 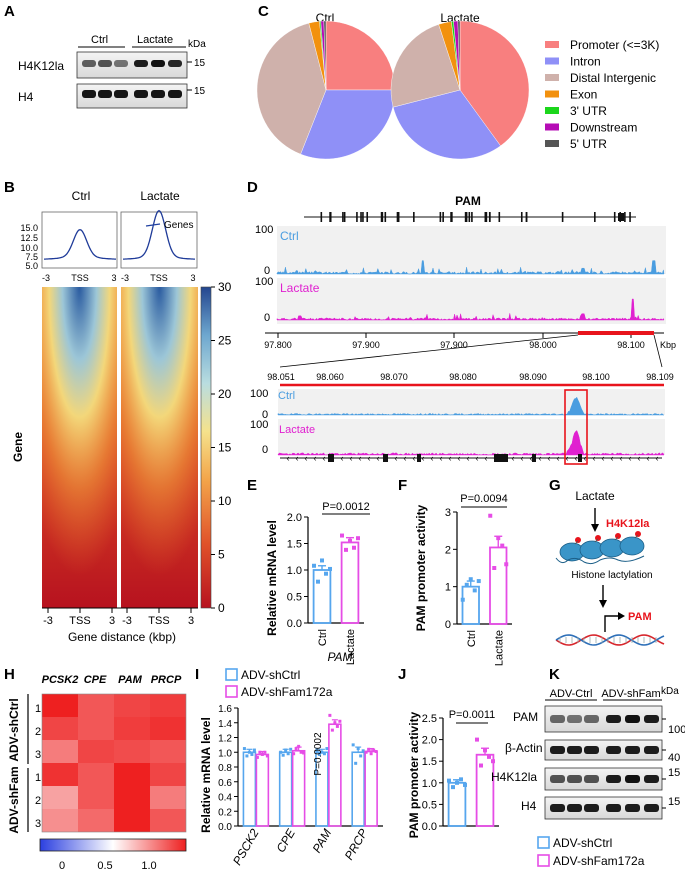 I want to click on bar-chart-e: 0.0 0.5 1.0 1.5 2.0 Ctrl Lactate, so click(x=325, y=588).